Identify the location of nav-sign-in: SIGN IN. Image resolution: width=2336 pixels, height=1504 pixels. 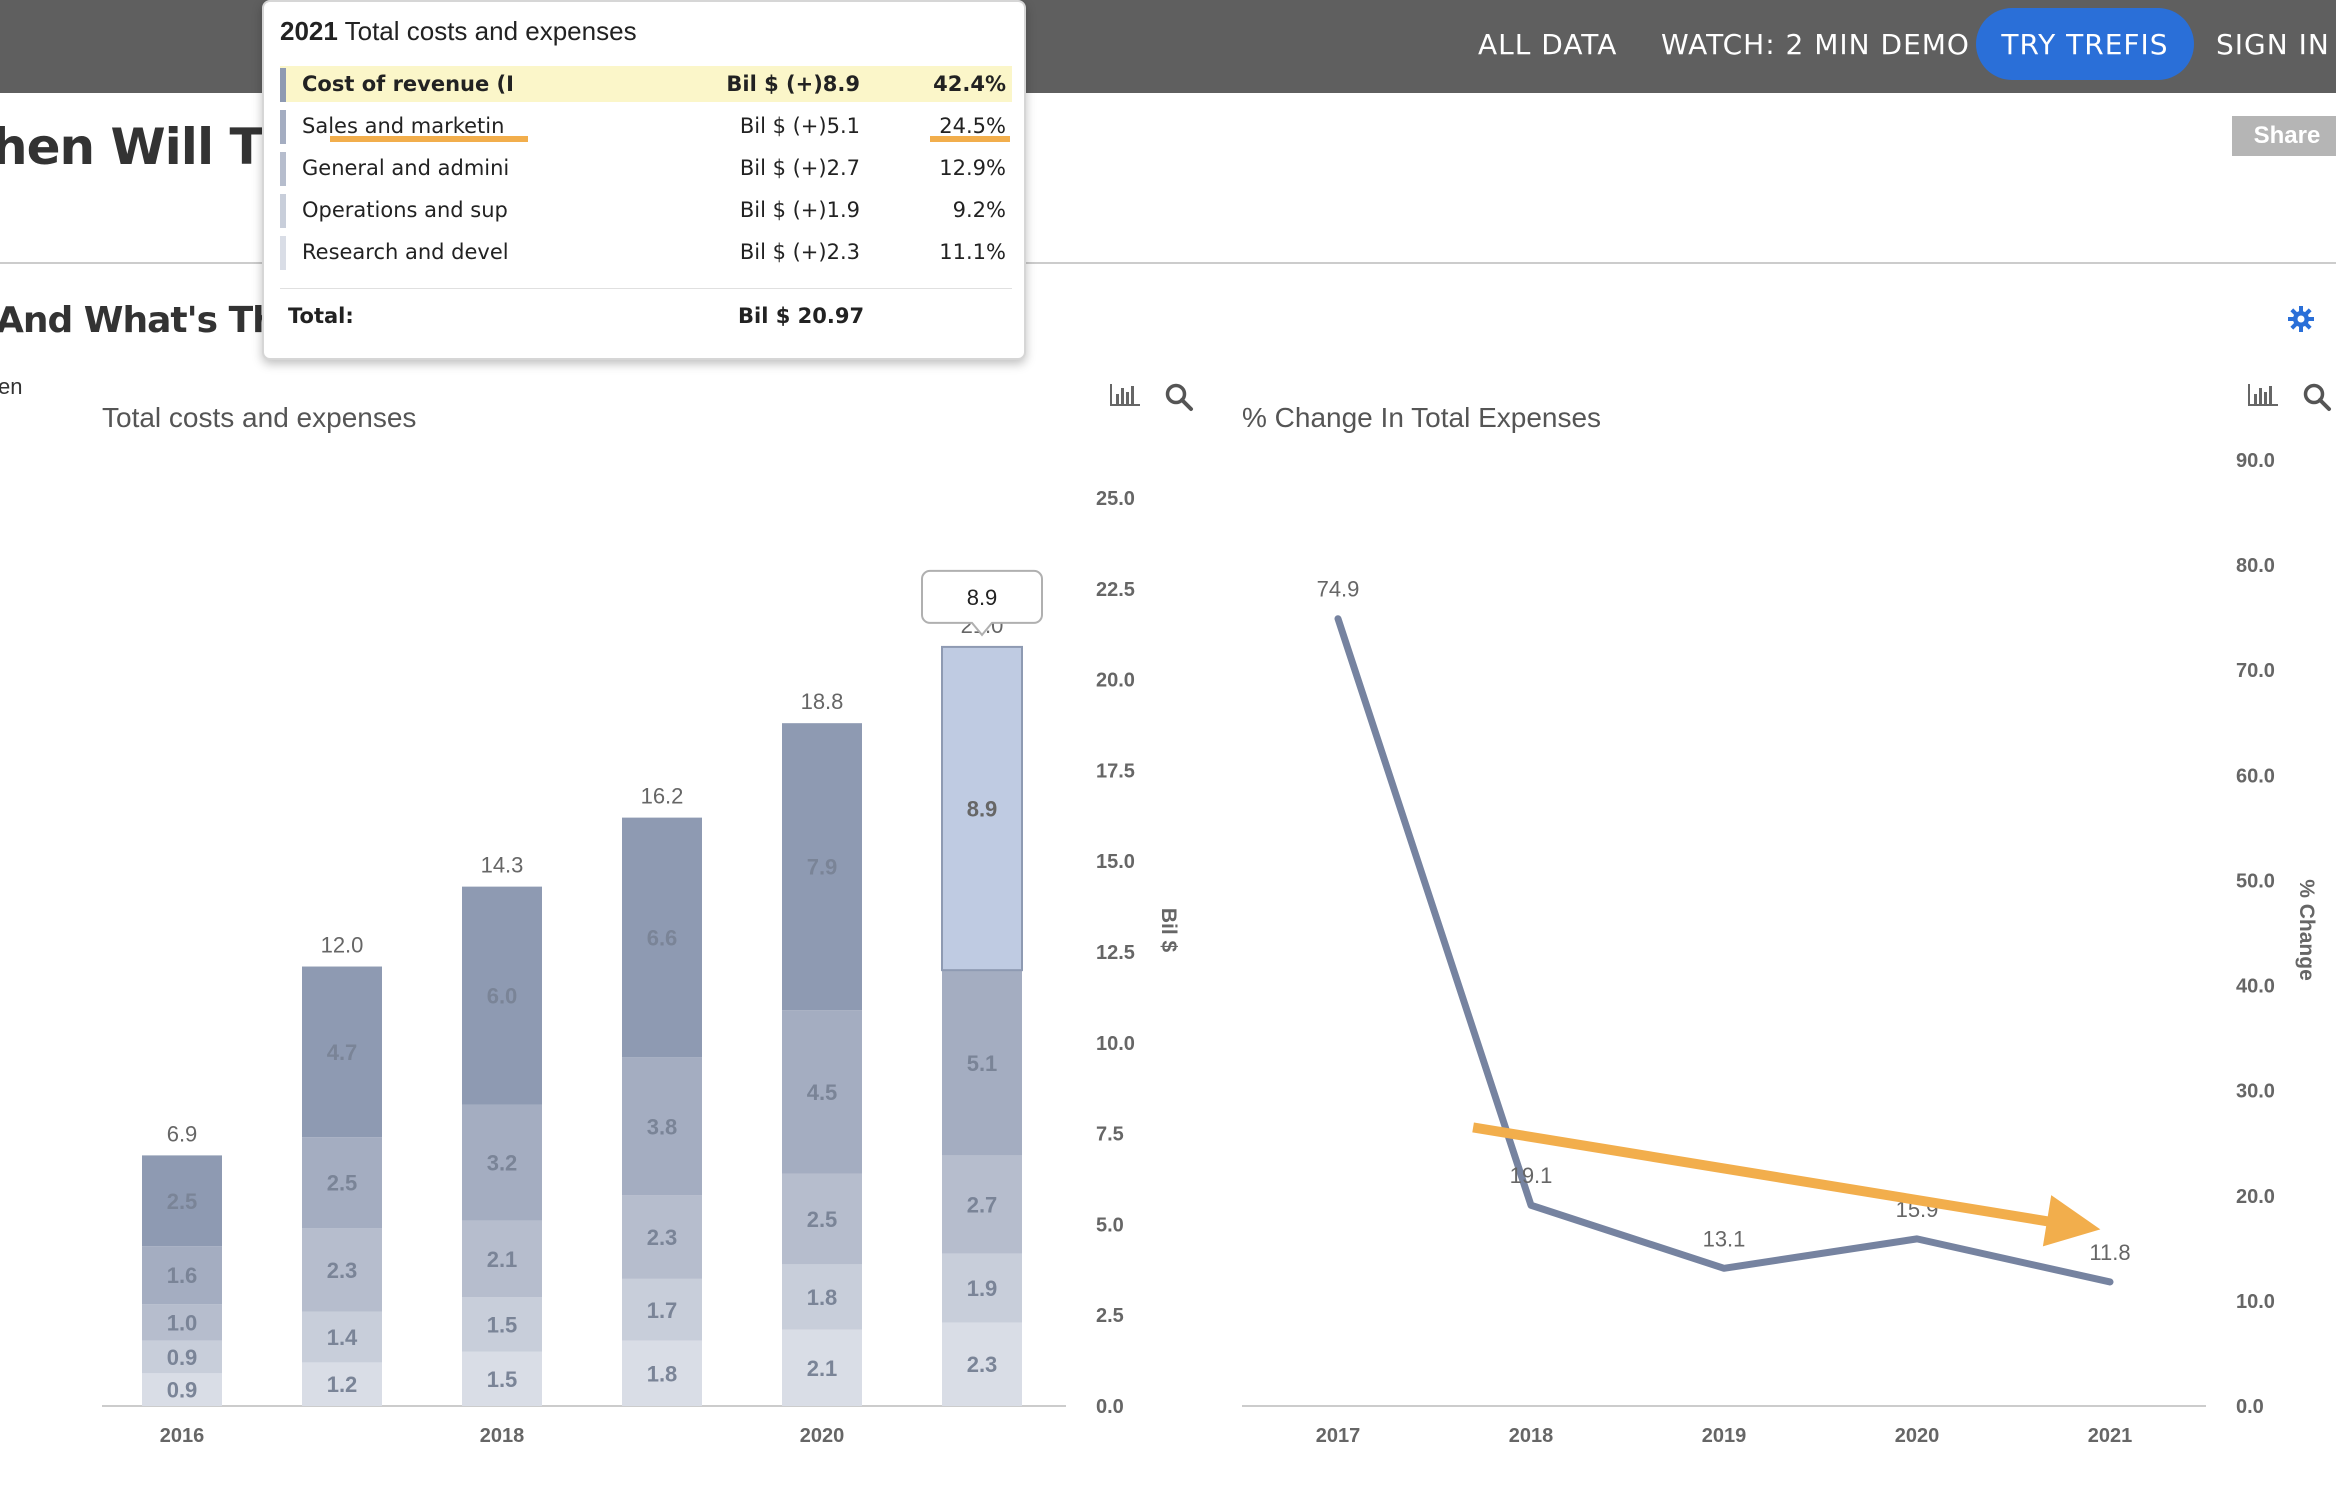
(2273, 44).